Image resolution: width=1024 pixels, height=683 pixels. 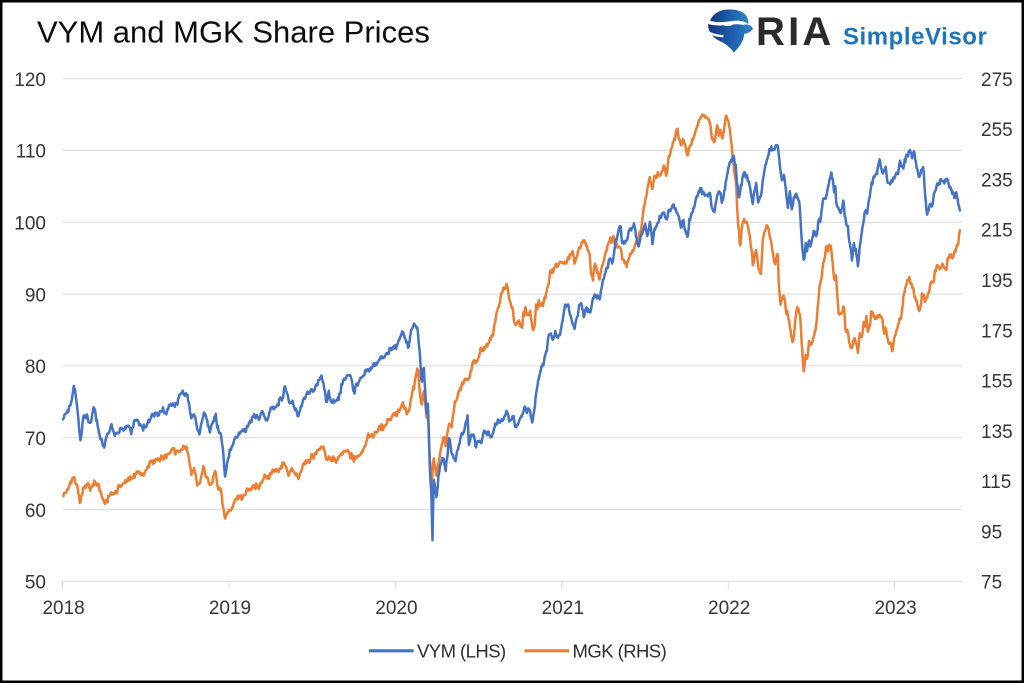 I want to click on svg-text: 70, so click(x=35, y=439).